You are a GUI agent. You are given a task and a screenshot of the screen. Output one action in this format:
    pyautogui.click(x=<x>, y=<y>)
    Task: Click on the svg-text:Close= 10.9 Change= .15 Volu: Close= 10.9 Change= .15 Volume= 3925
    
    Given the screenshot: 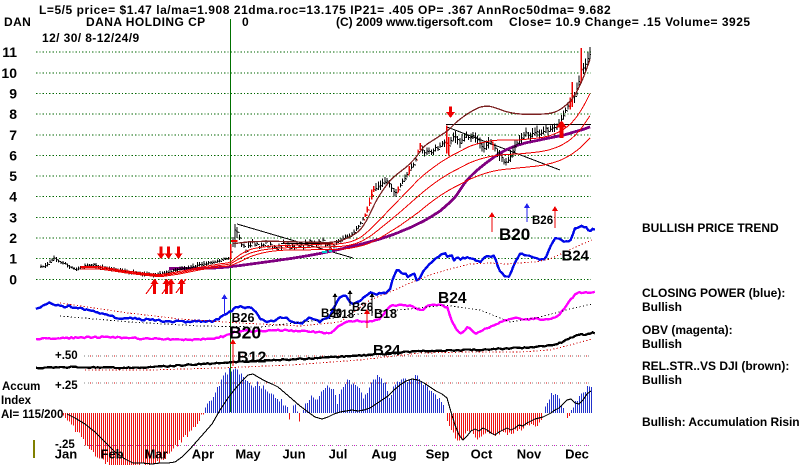 What is the action you would take?
    pyautogui.click(x=630, y=22)
    